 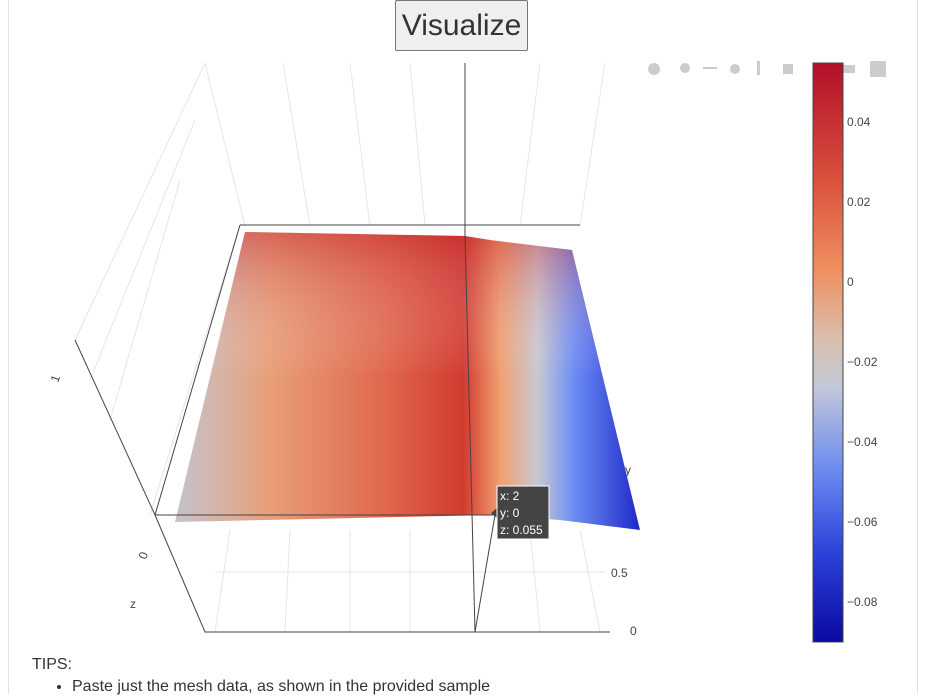 What do you see at coordinates (523, 512) in the screenshot?
I see `tooltip-box` at bounding box center [523, 512].